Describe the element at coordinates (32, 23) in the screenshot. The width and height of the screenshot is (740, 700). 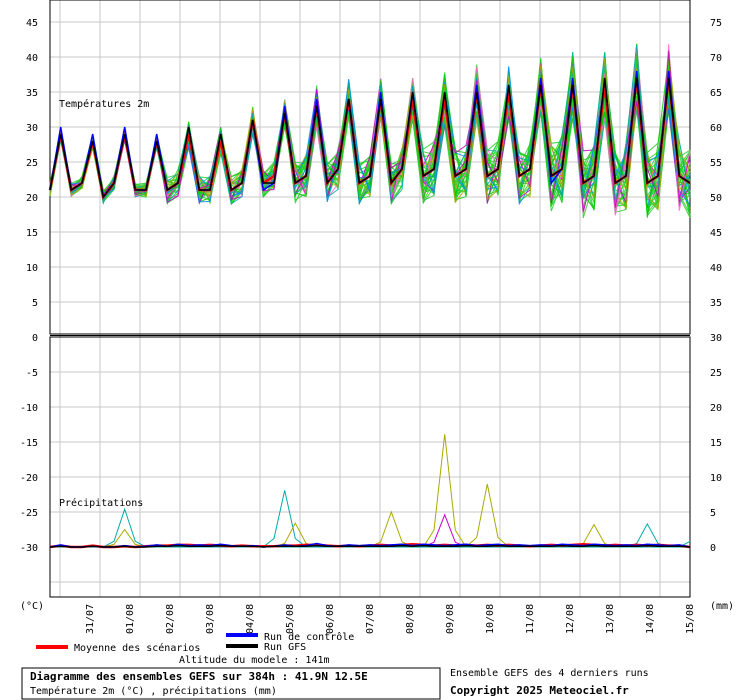
I see `y-tick-left: 45` at that location.